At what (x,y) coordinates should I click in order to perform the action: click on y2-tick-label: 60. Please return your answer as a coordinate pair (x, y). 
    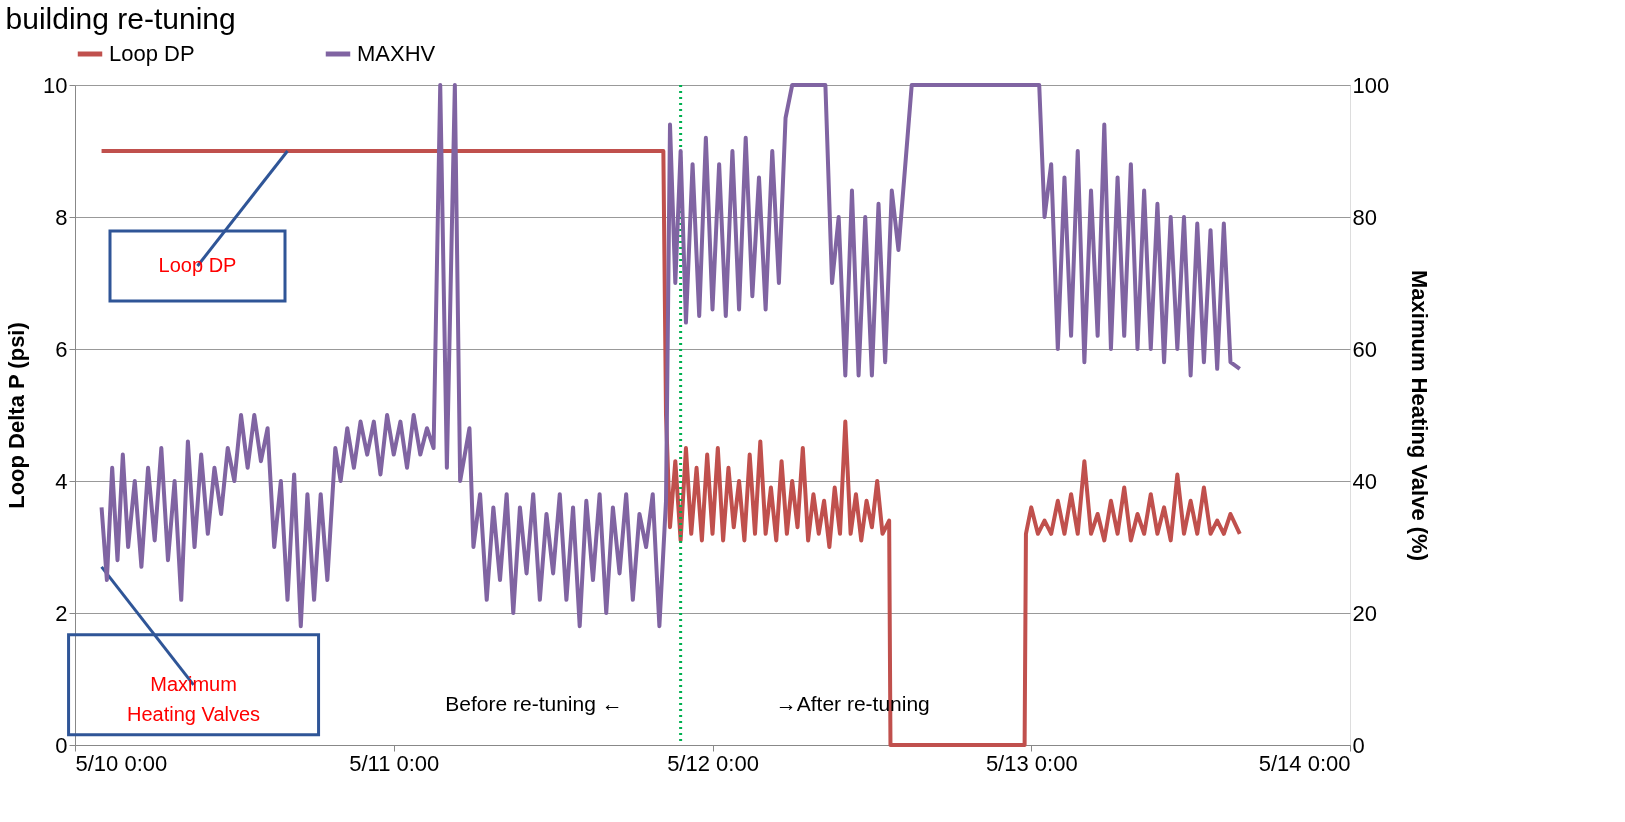
    Looking at the image, I should click on (1364, 349).